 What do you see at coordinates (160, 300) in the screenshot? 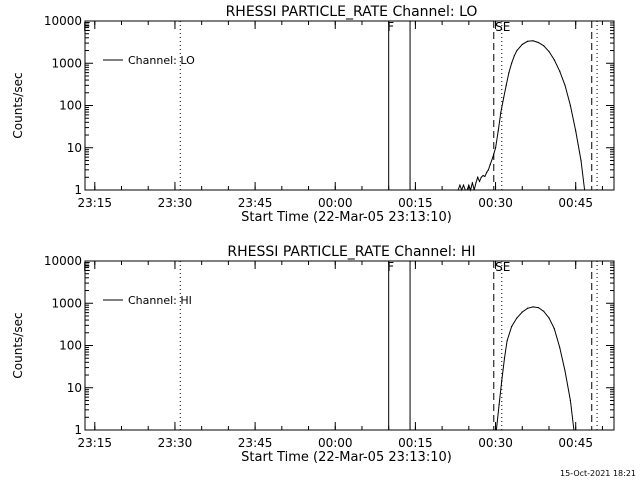
I see `legend-label: Channel: HI` at bounding box center [160, 300].